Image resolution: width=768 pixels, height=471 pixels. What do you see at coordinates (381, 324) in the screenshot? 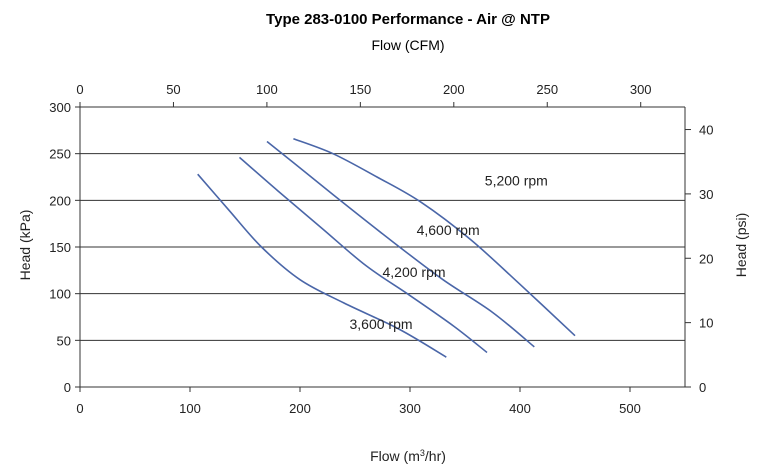
I see `series-label-1: 3,600 rpm` at bounding box center [381, 324].